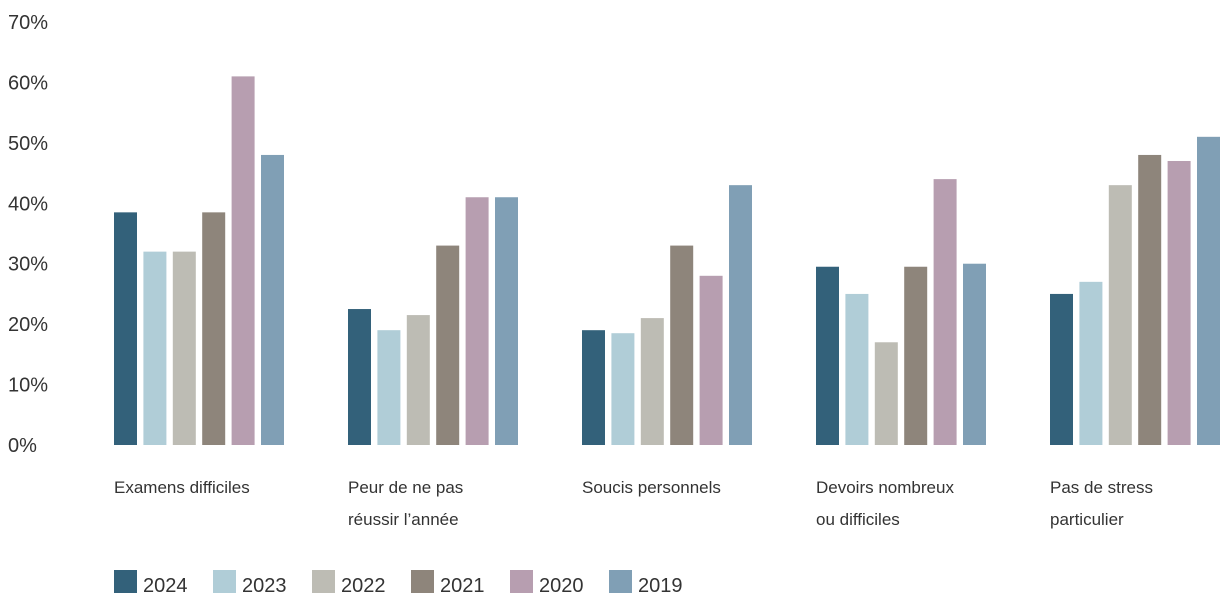 The height and width of the screenshot is (598, 1220). What do you see at coordinates (28, 265) in the screenshot?
I see `y-tick-label: 30%` at bounding box center [28, 265].